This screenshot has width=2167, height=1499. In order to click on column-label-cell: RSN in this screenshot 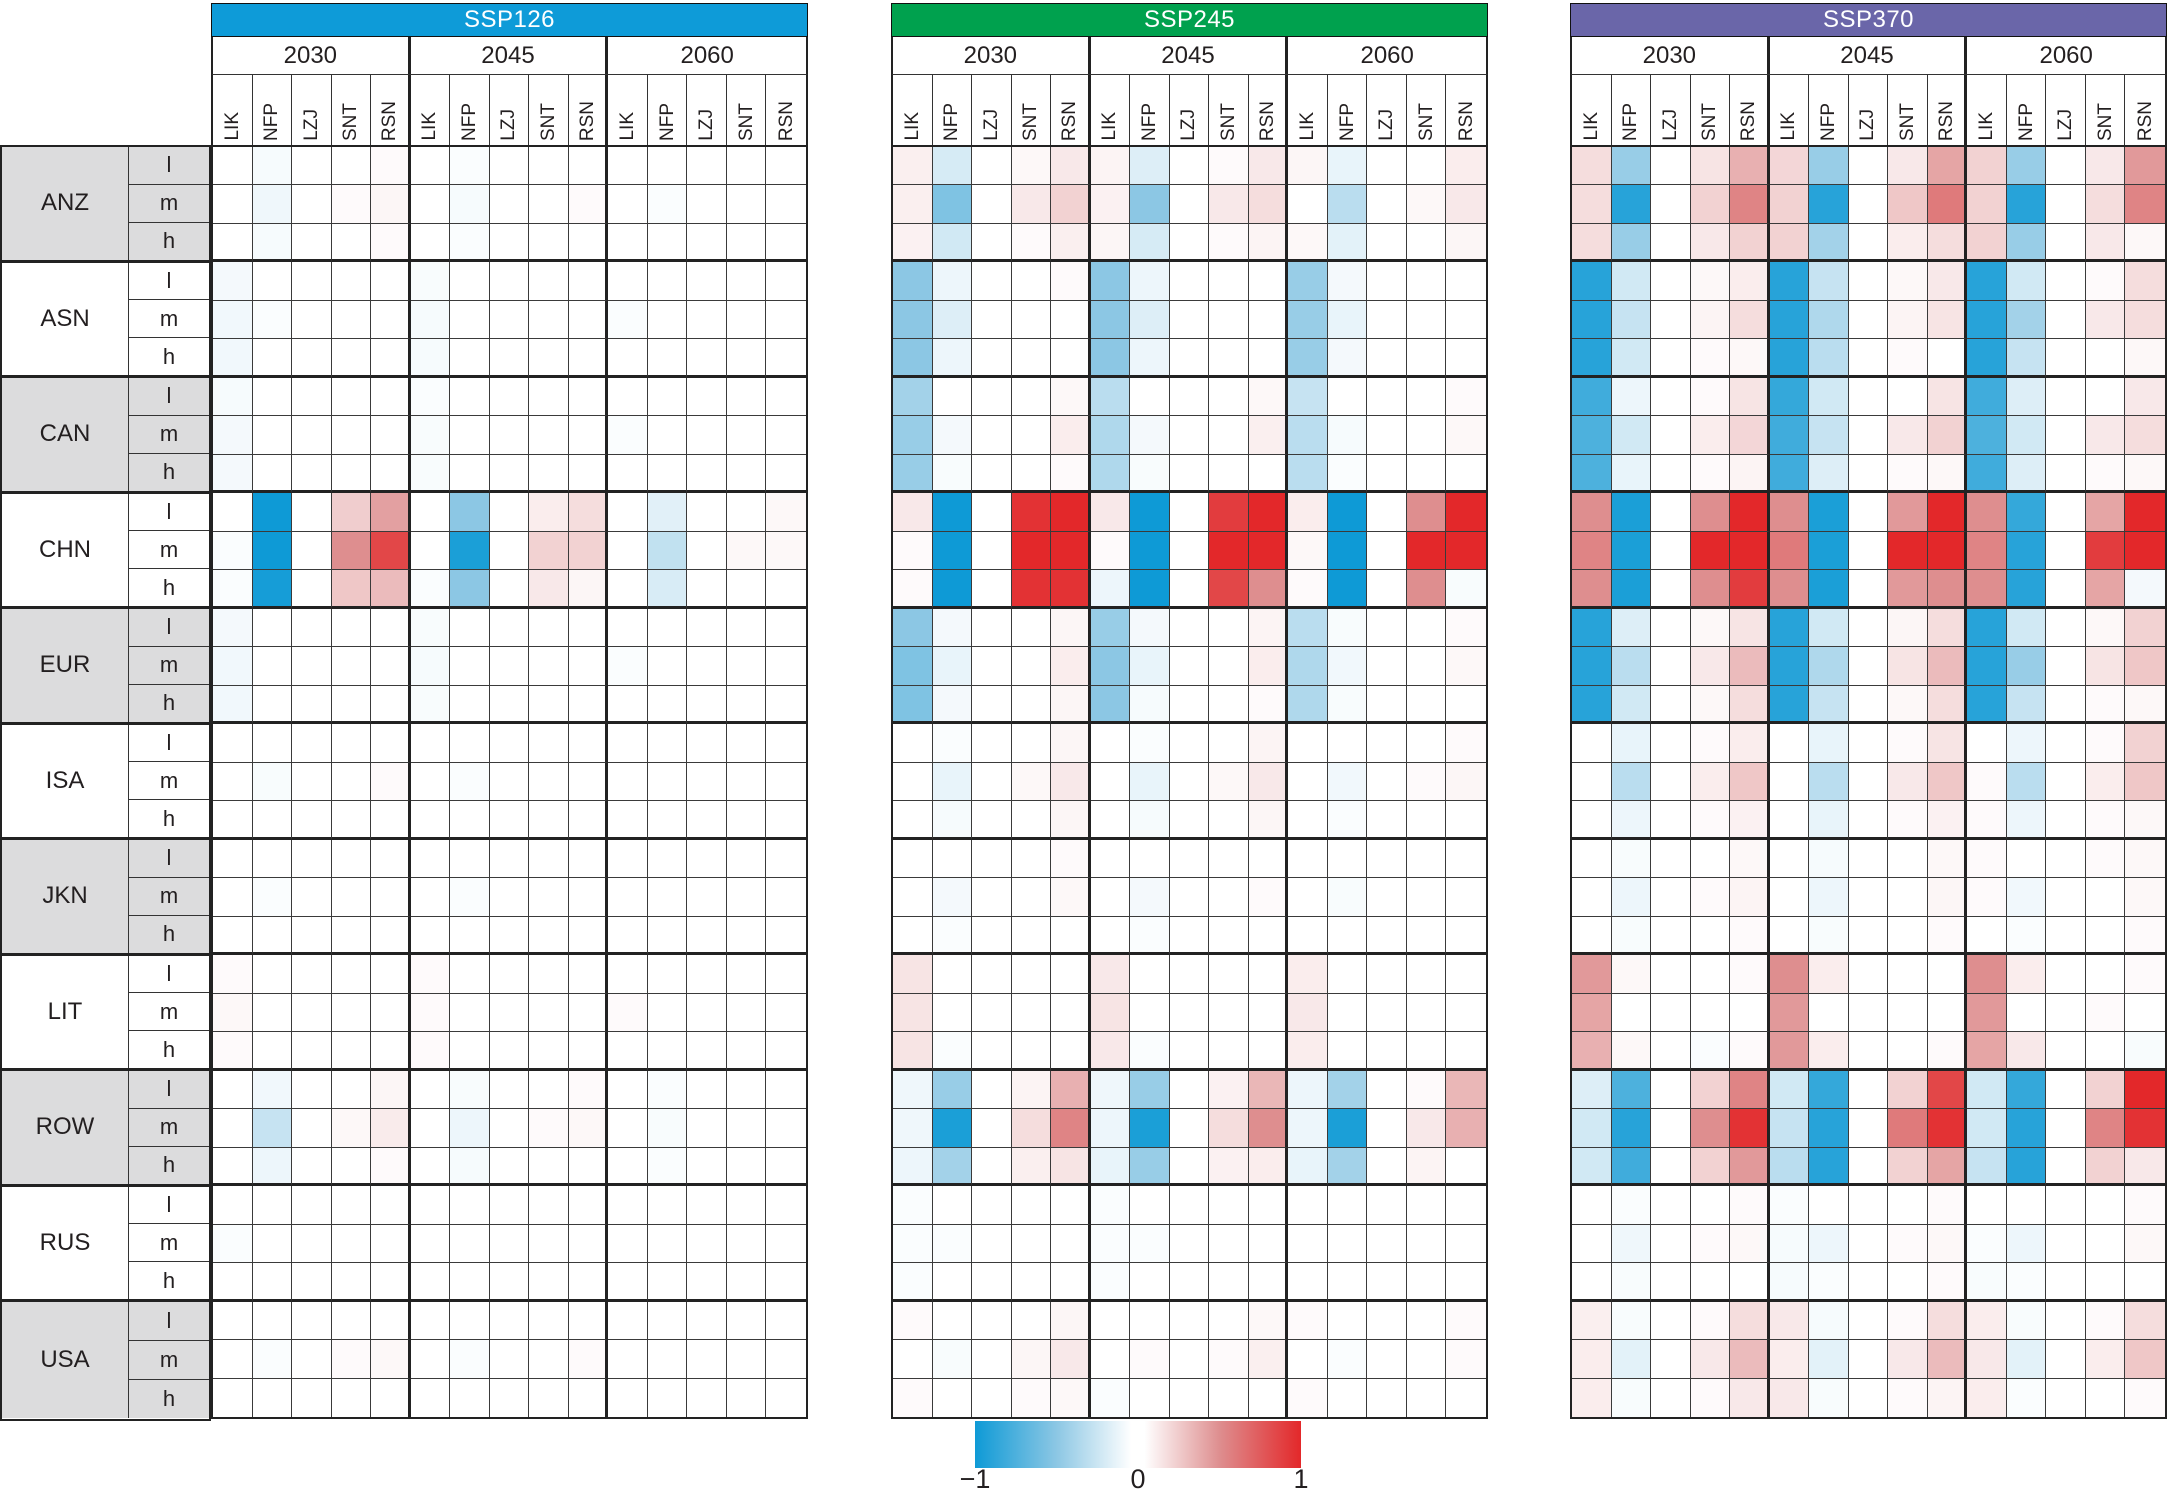, I will do `click(391, 110)`.